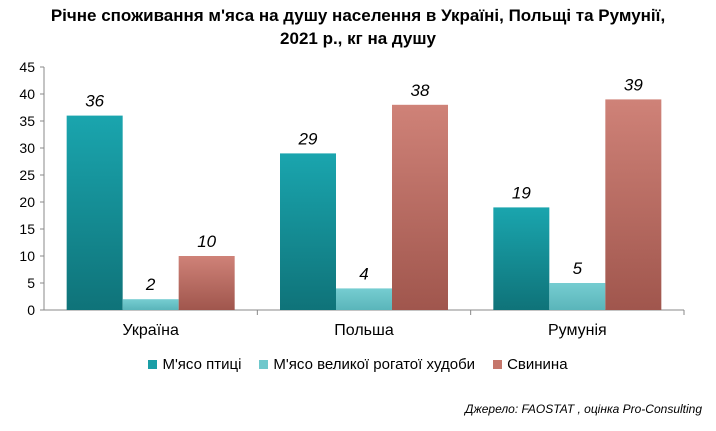 The image size is (716, 431). Describe the element at coordinates (153, 364) in the screenshot. I see `legend-swatch-poultry` at that location.